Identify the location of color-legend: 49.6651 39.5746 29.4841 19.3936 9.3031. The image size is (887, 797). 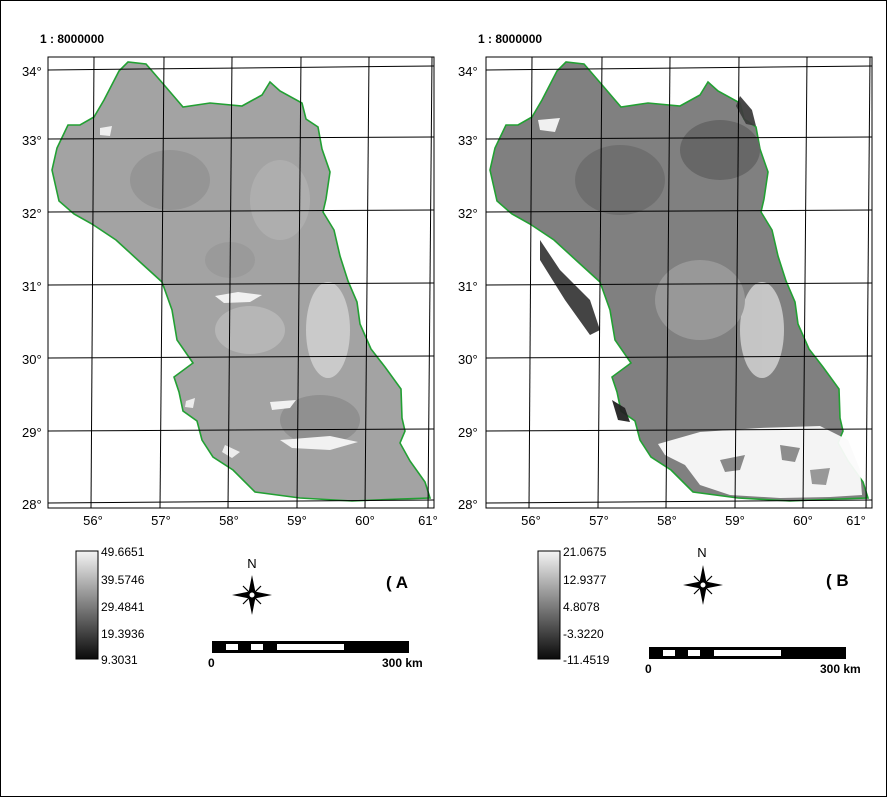
(110, 606).